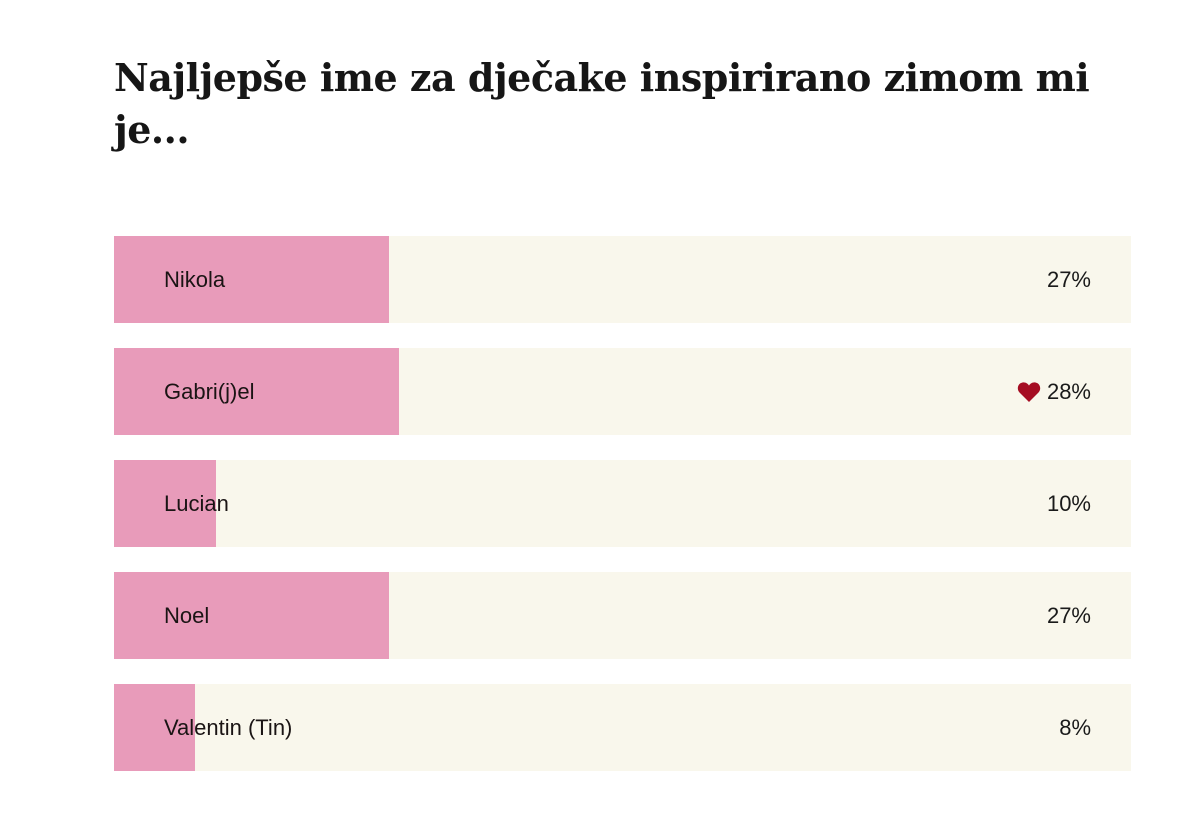 The image size is (1200, 817). What do you see at coordinates (196, 503) in the screenshot?
I see `option-label: Lucian` at bounding box center [196, 503].